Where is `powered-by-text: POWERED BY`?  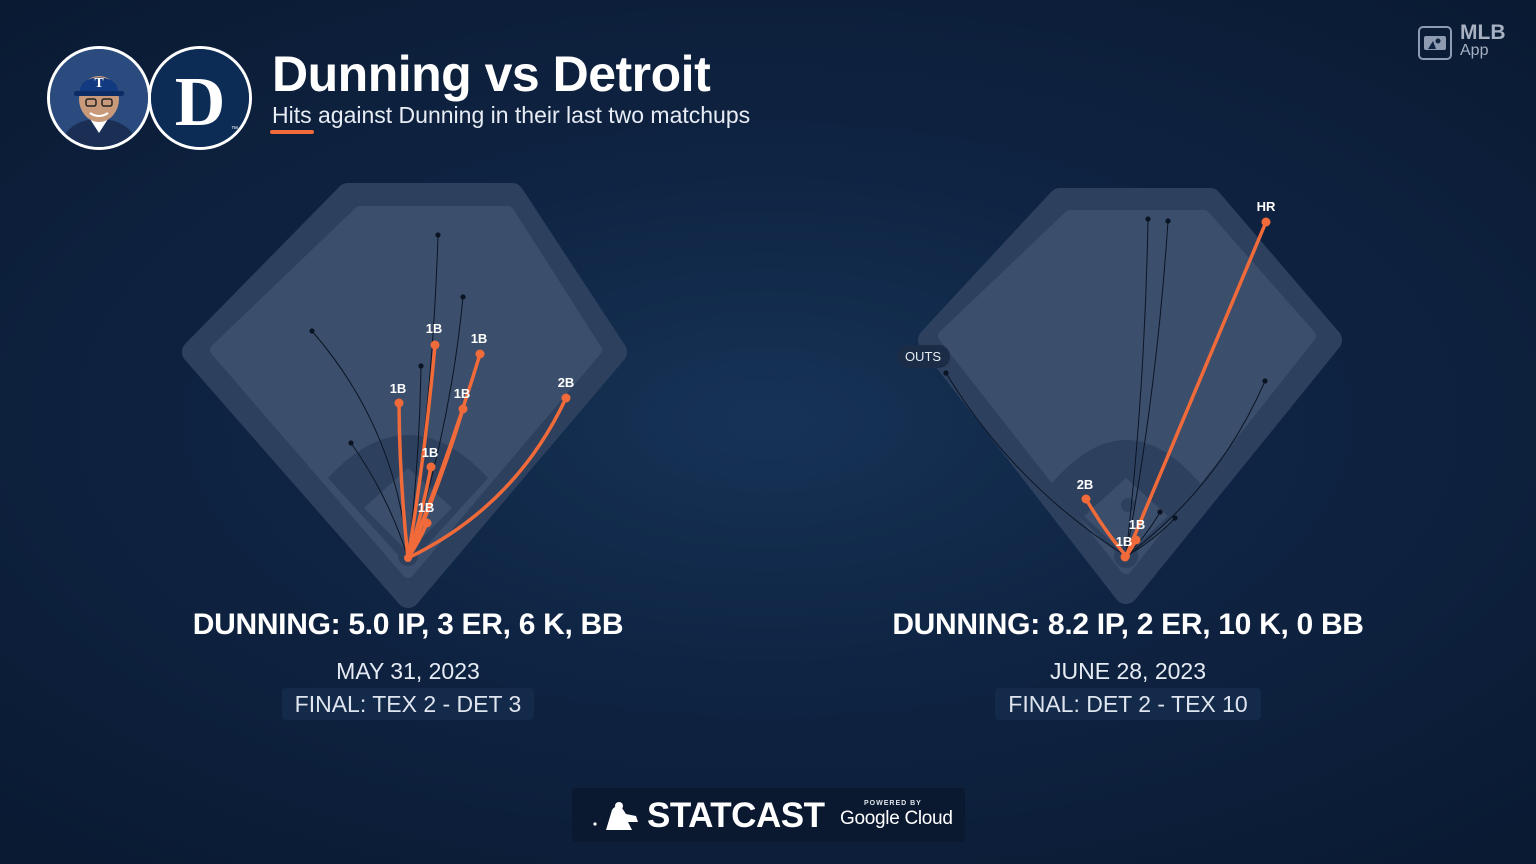 powered-by-text: POWERED BY is located at coordinates (893, 803).